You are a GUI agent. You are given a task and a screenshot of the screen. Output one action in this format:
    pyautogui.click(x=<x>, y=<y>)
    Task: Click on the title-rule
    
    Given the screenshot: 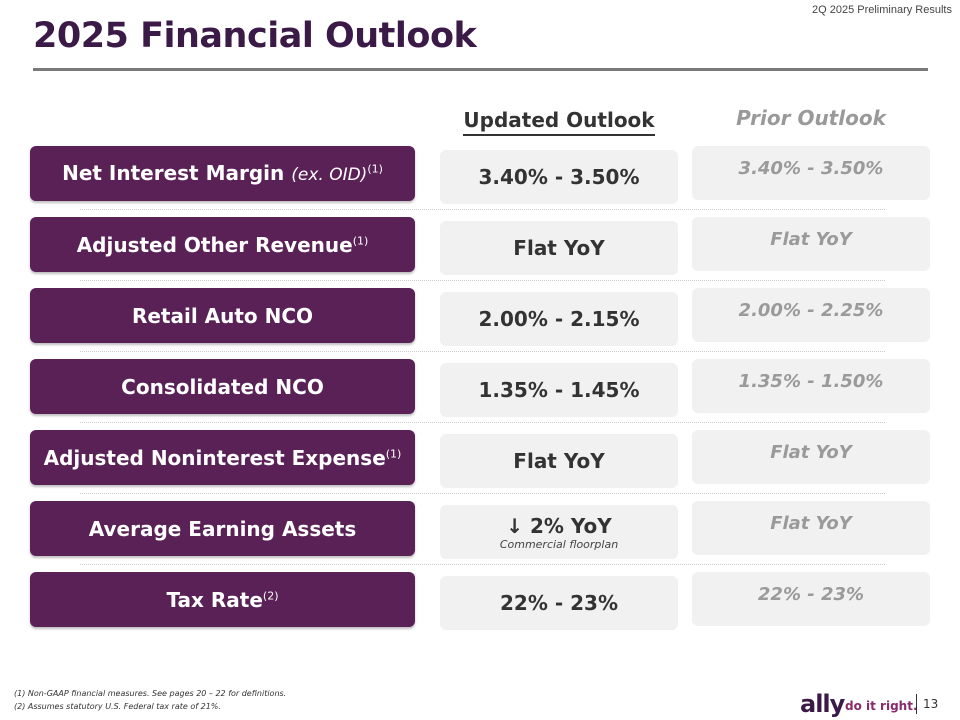 What is the action you would take?
    pyautogui.click(x=480, y=69)
    